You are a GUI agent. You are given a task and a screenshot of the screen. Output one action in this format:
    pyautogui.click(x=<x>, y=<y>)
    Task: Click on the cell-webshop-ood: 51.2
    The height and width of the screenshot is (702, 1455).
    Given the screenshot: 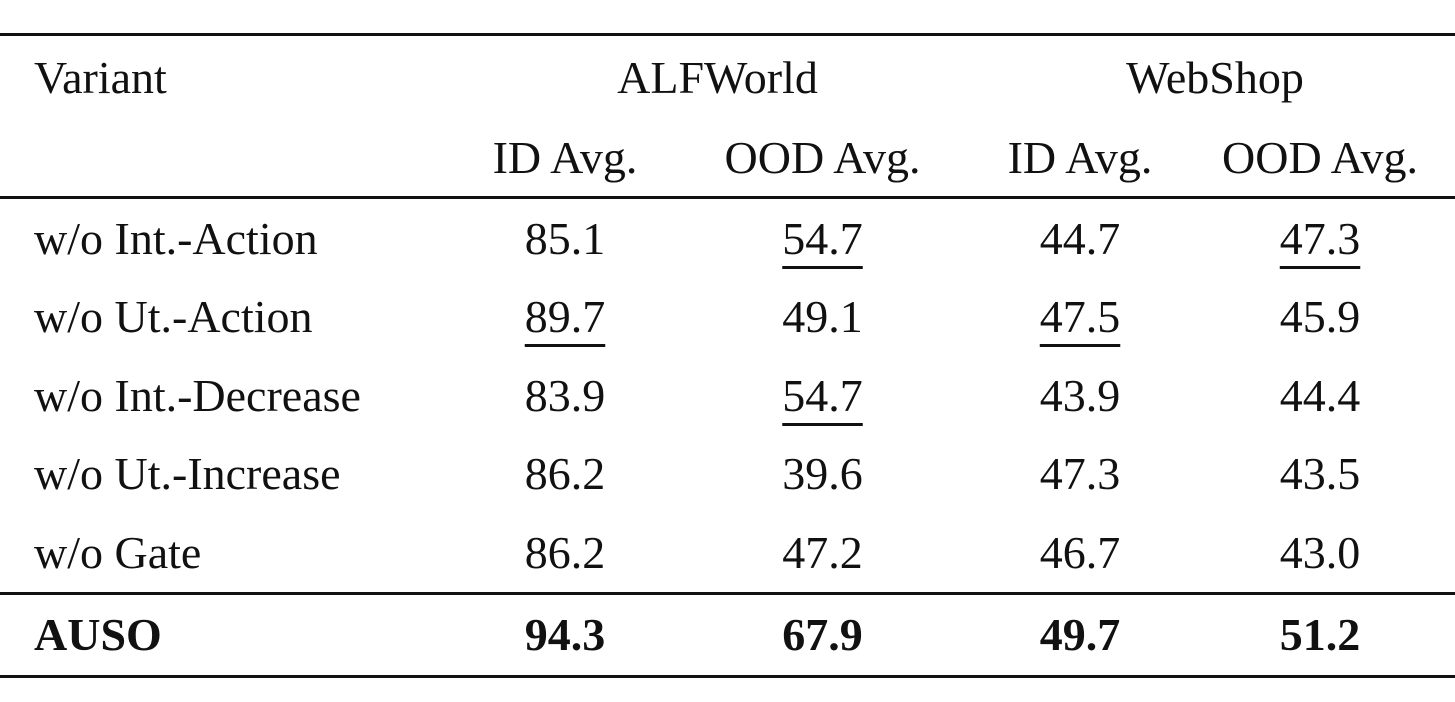 What is the action you would take?
    pyautogui.click(x=1320, y=634)
    